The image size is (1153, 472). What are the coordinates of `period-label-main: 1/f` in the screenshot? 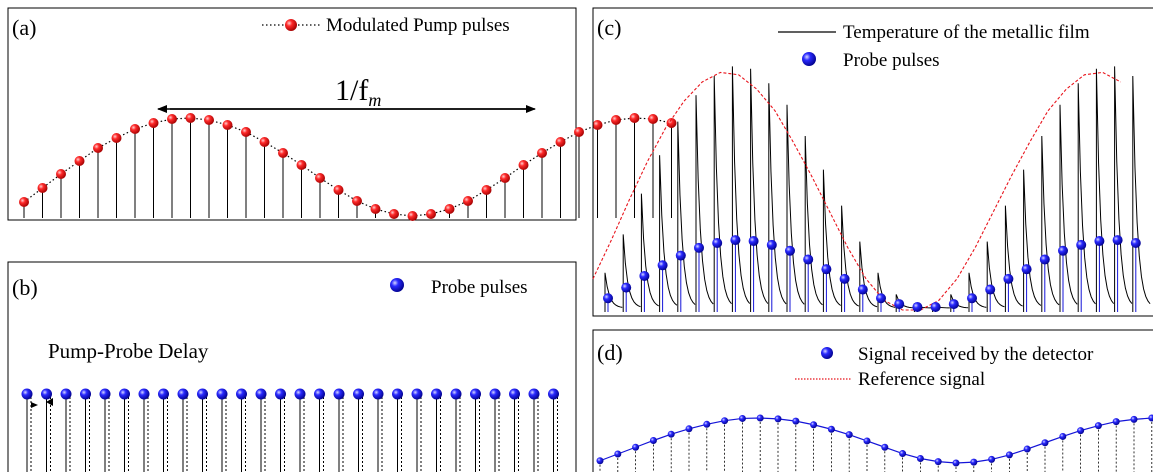 It's located at (351, 90).